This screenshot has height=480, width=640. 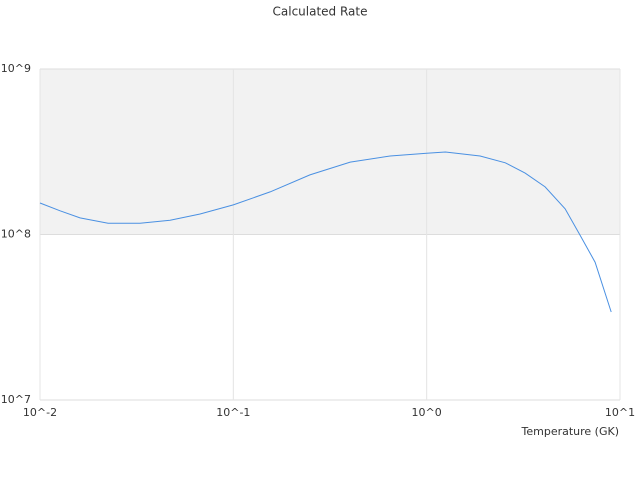 I want to click on y-tick-label: 10^8, so click(x=16, y=234).